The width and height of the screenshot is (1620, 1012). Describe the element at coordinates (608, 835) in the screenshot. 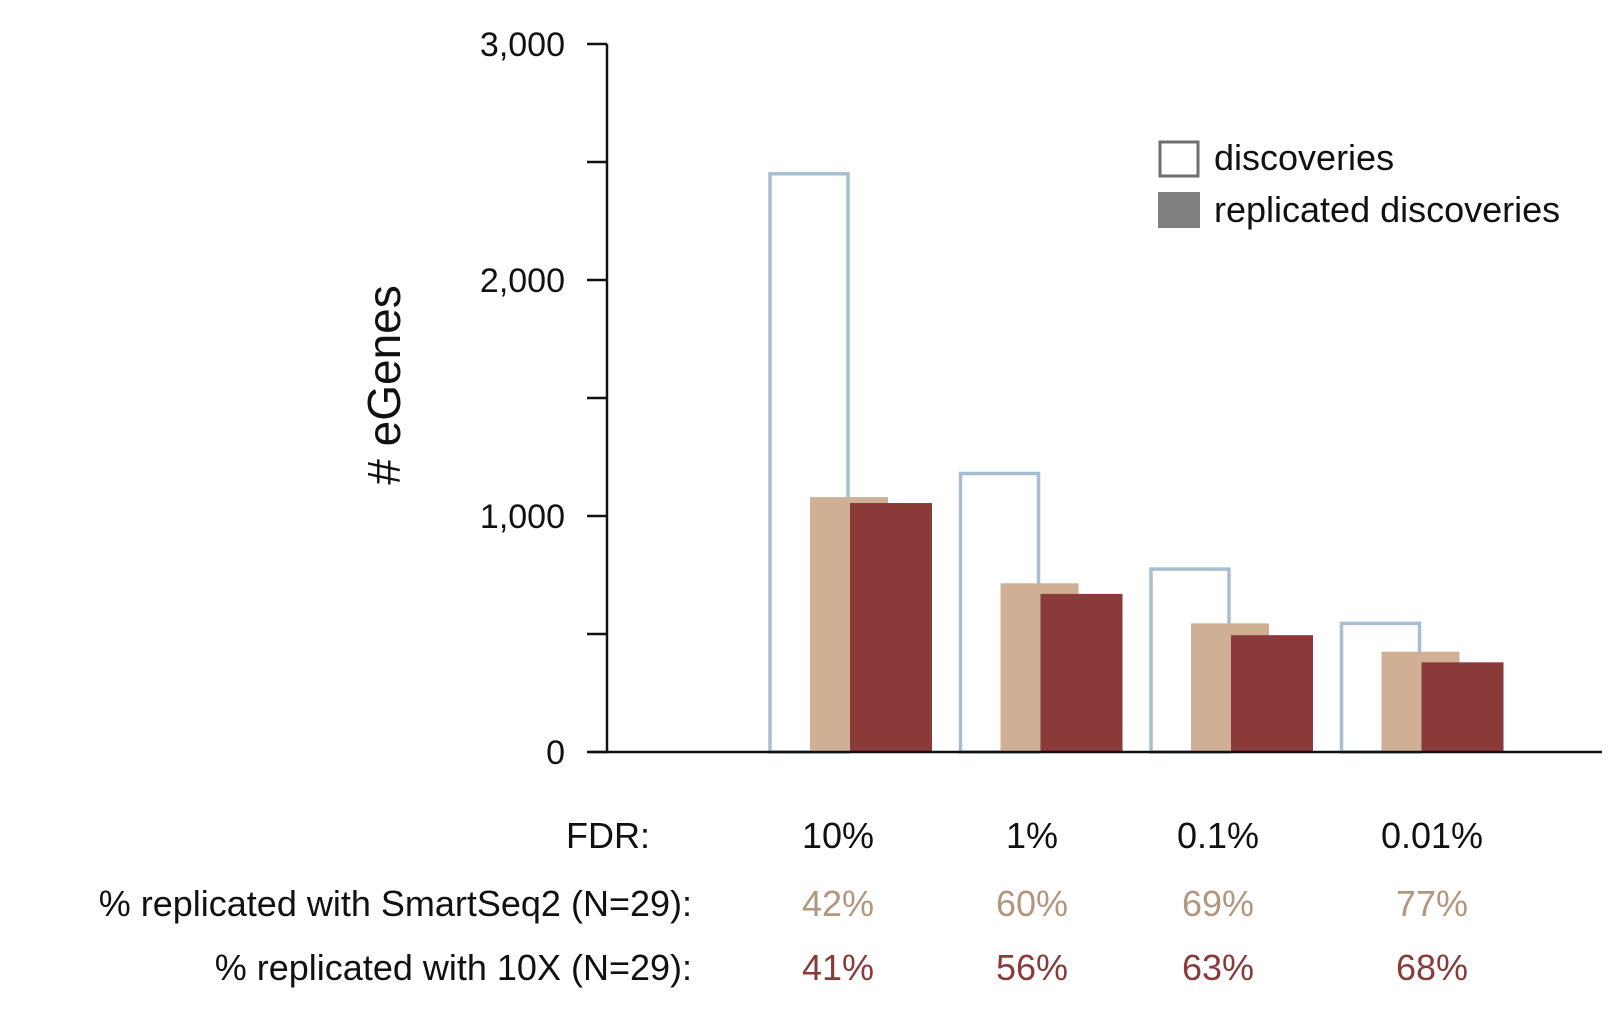

I see `fdr-label: FDR:` at that location.